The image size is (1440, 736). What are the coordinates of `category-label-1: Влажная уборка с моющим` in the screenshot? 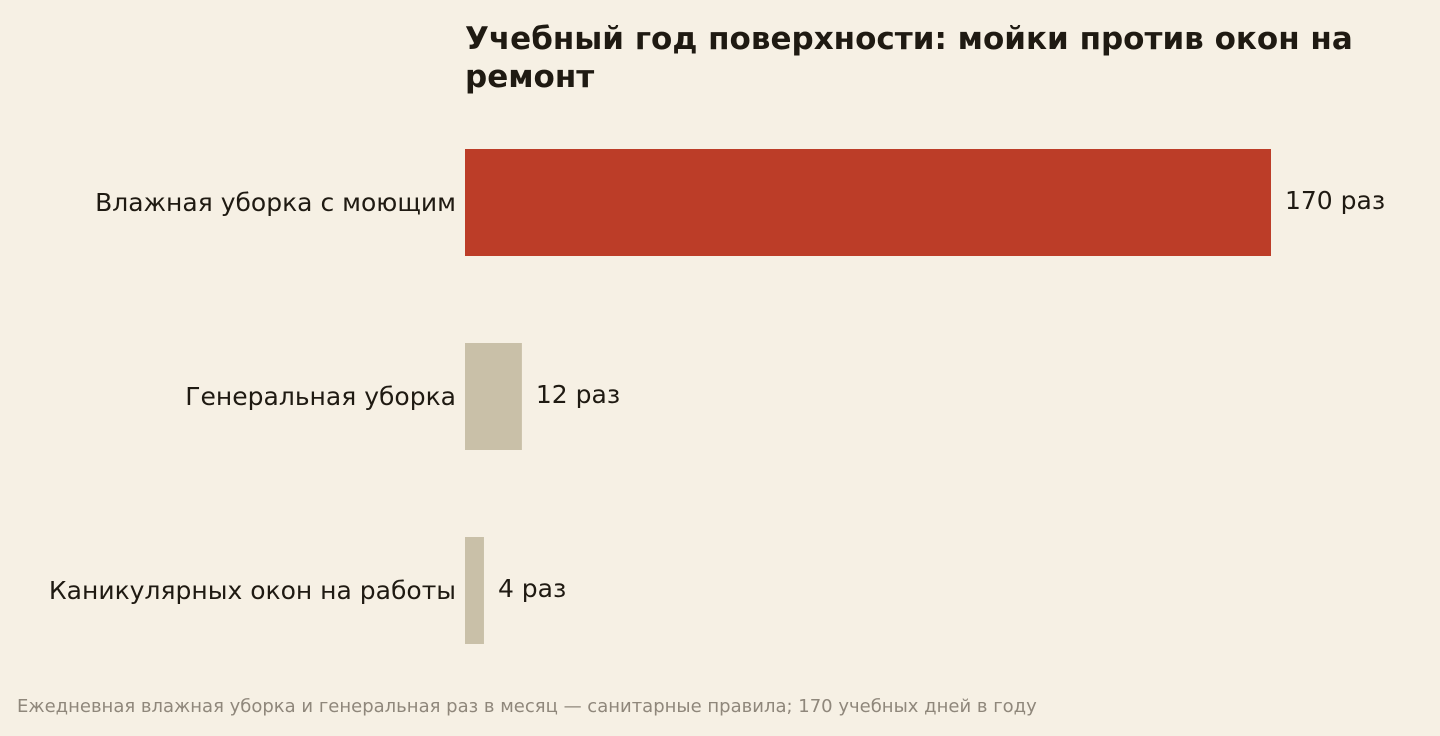 It's located at (275, 202).